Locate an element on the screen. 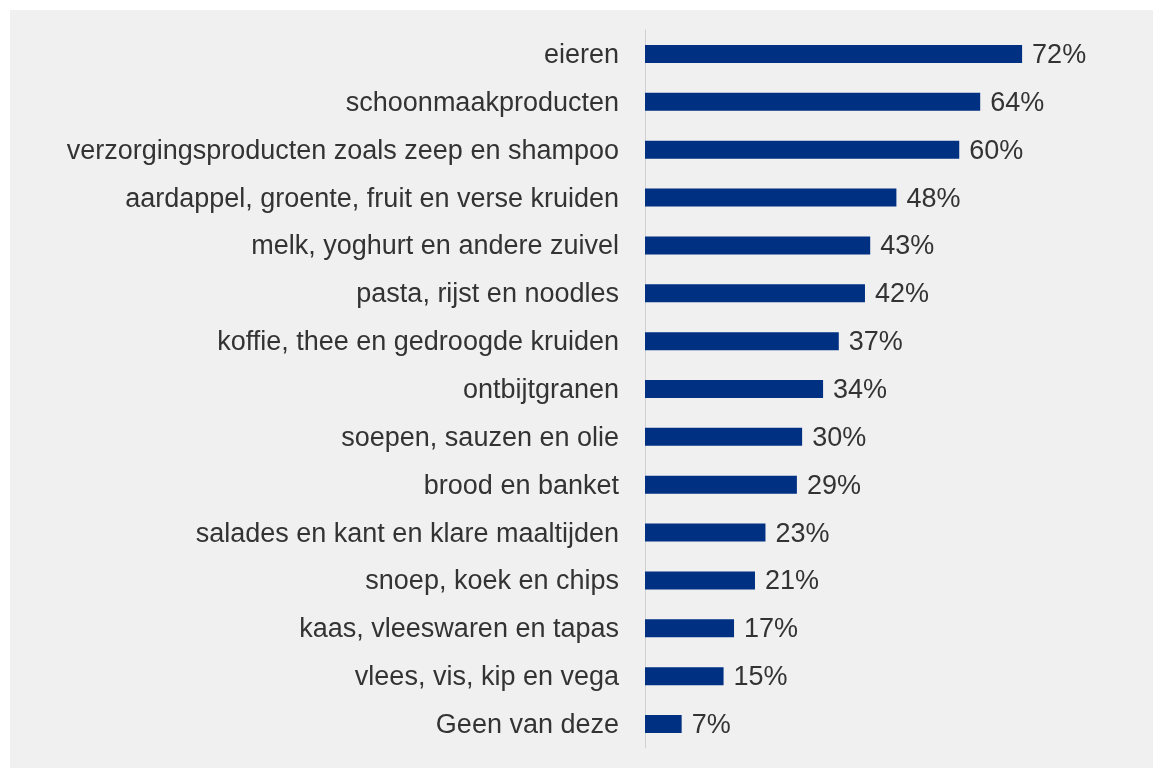 This screenshot has width=1163, height=778. y-tick-label: schoonmaakproducten is located at coordinates (482, 101).